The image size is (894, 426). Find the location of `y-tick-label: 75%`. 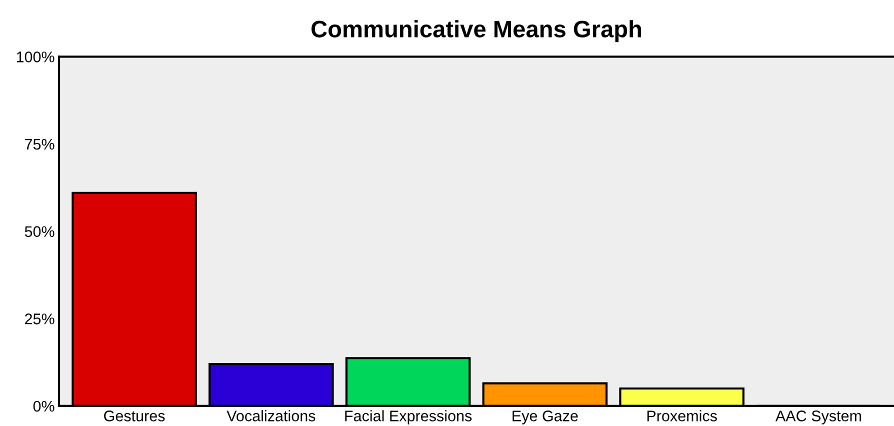

y-tick-label: 75% is located at coordinates (39, 144).